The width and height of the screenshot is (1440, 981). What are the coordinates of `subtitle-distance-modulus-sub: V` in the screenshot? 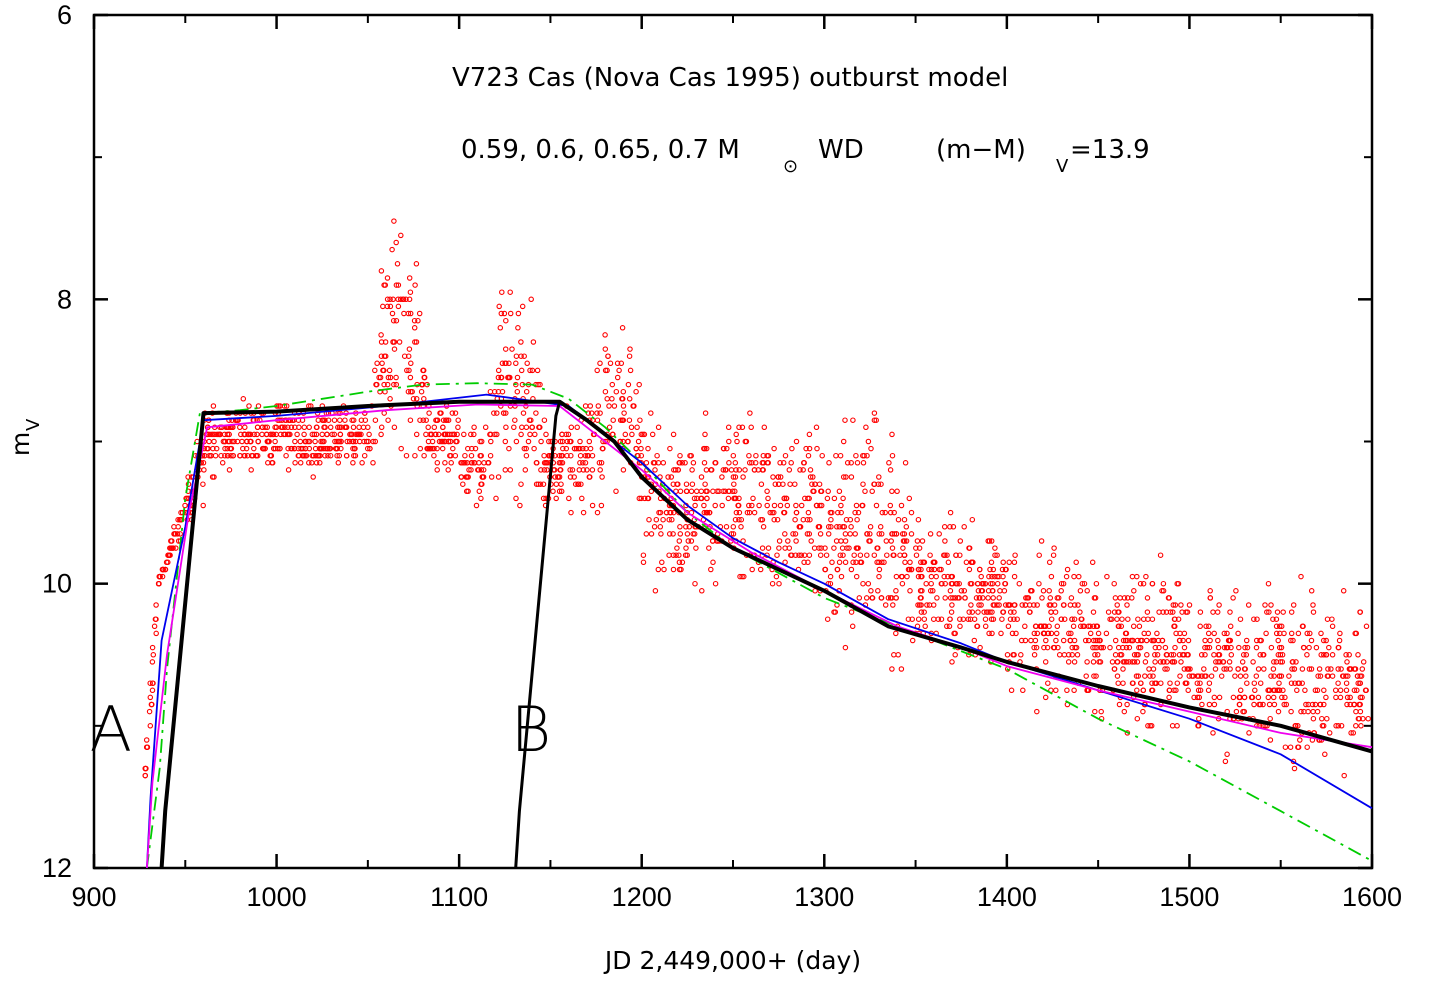 It's located at (1062, 166).